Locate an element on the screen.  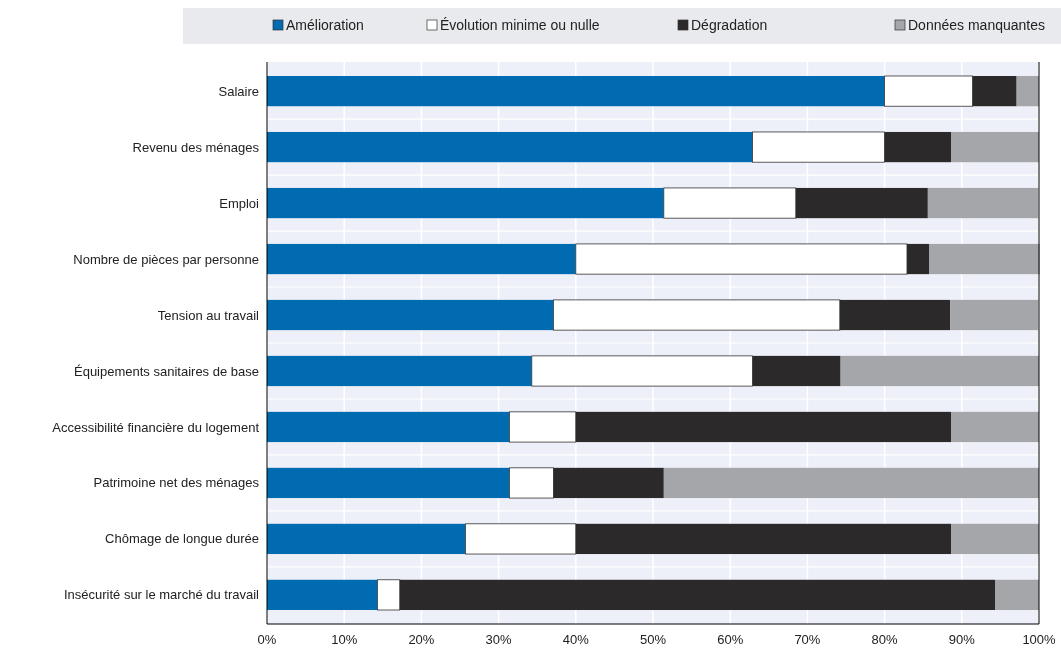
x-tick-label: 0% is located at coordinates (267, 639).